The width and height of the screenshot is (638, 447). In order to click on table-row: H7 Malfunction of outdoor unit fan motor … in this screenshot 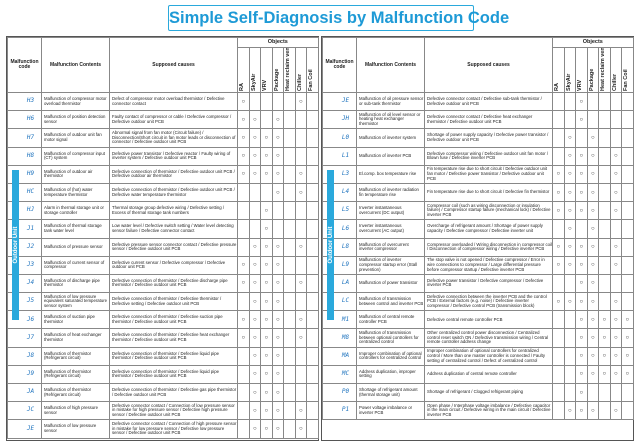, I will do `click(163, 138)`.